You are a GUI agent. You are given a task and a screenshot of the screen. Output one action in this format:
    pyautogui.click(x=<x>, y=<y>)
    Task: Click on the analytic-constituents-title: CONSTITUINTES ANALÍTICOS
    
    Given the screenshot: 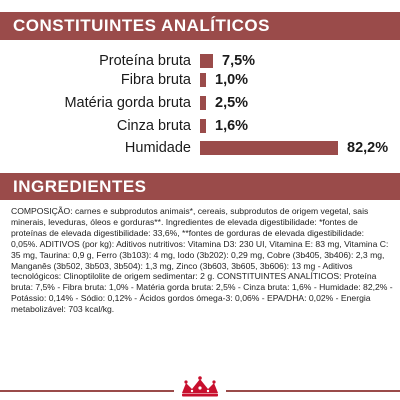 What is the action you would take?
    pyautogui.click(x=141, y=25)
    